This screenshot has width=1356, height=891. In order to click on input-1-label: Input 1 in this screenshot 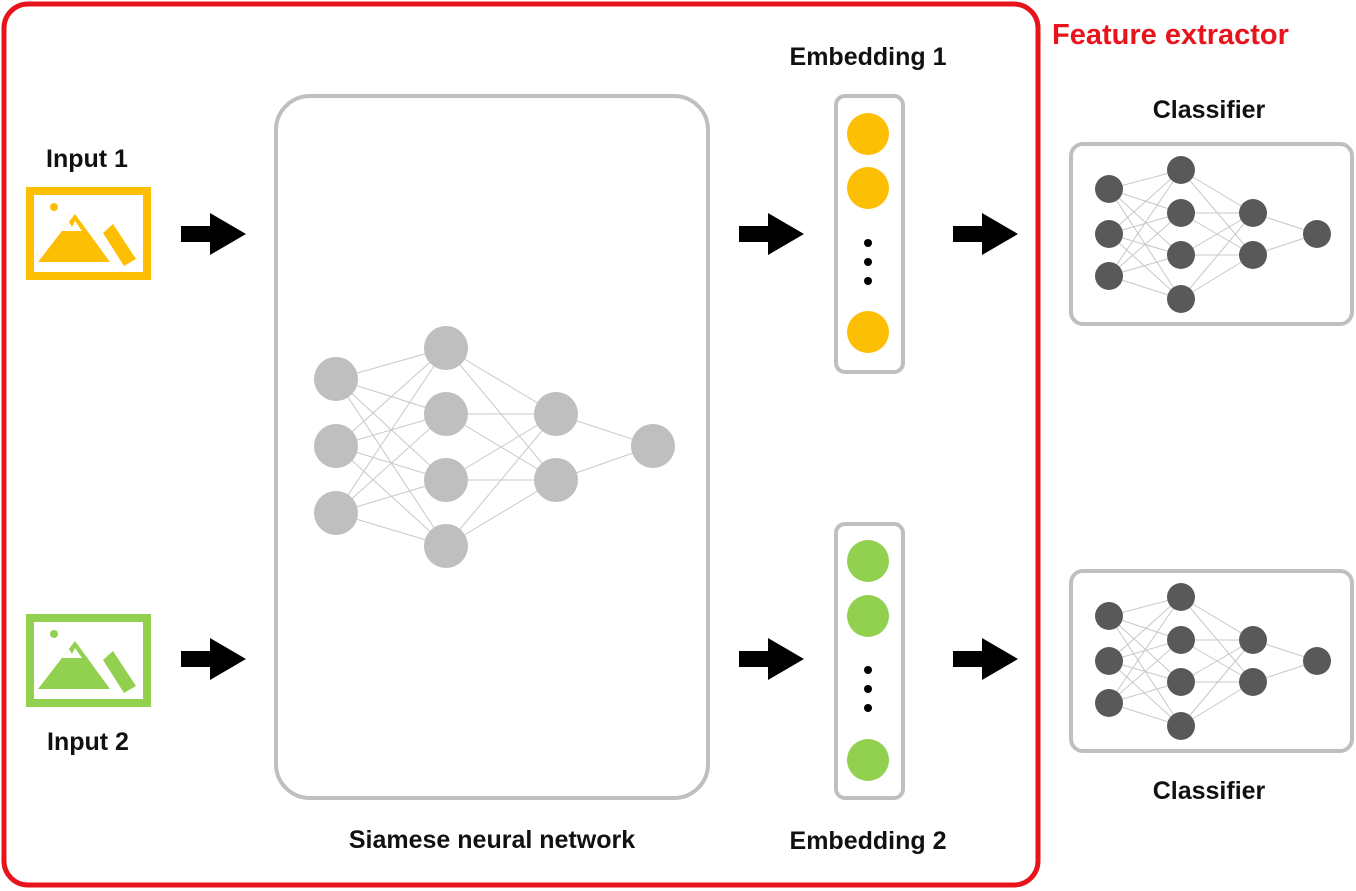, I will do `click(87, 159)`.